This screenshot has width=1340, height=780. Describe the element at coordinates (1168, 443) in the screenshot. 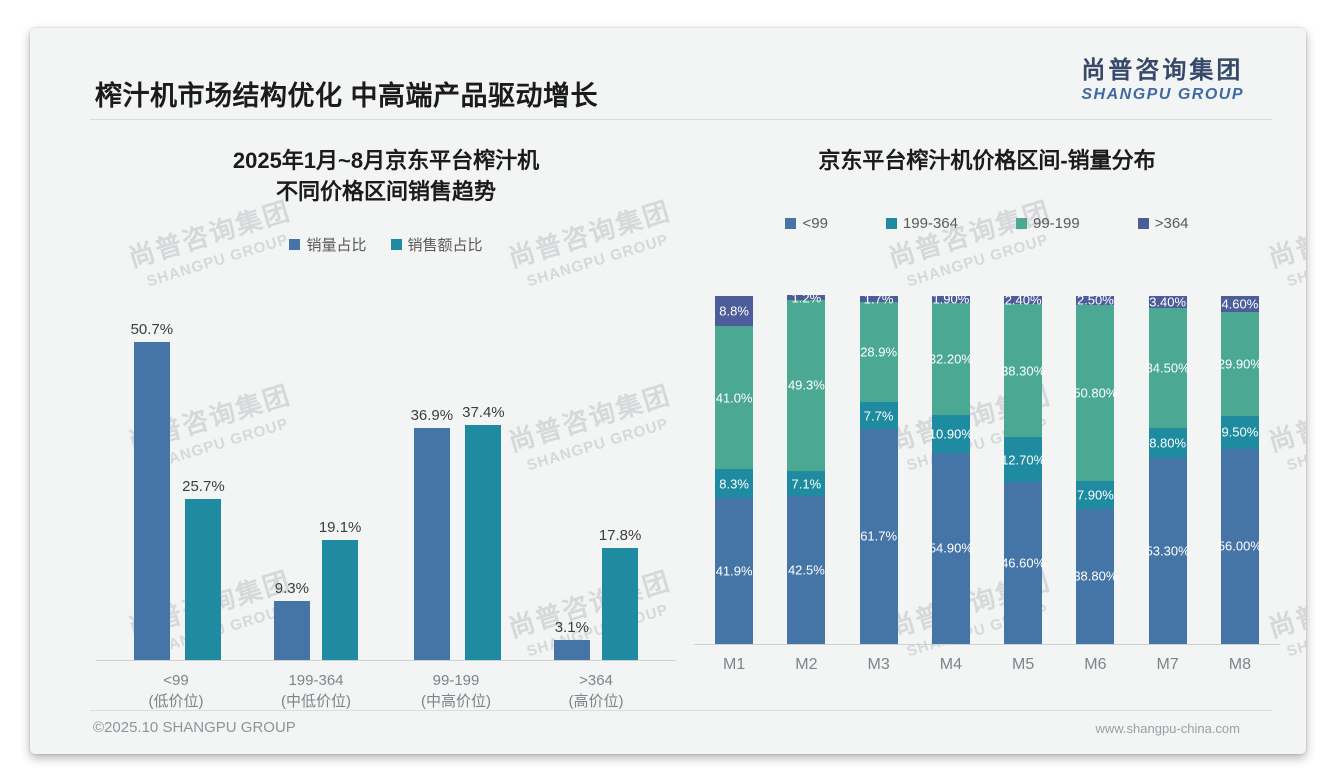

I see `segment-label: 8.80%` at that location.